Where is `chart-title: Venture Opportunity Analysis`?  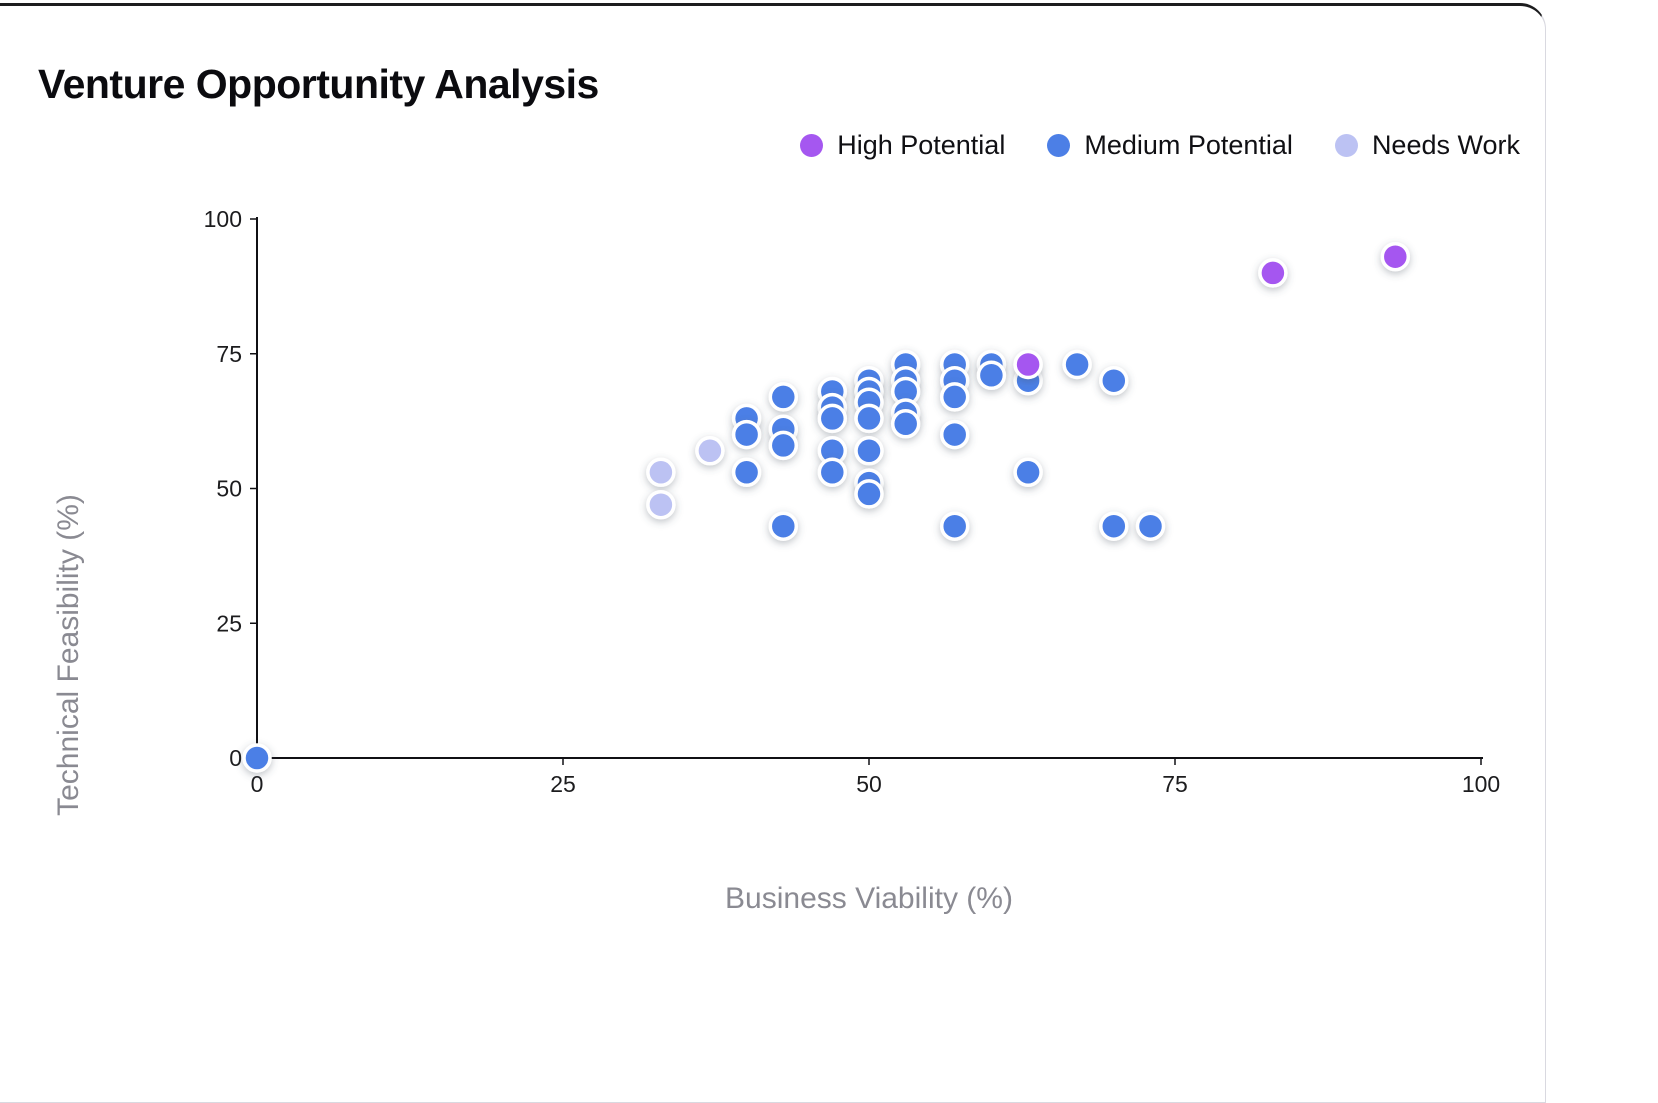
chart-title: Venture Opportunity Analysis is located at coordinates (318, 84).